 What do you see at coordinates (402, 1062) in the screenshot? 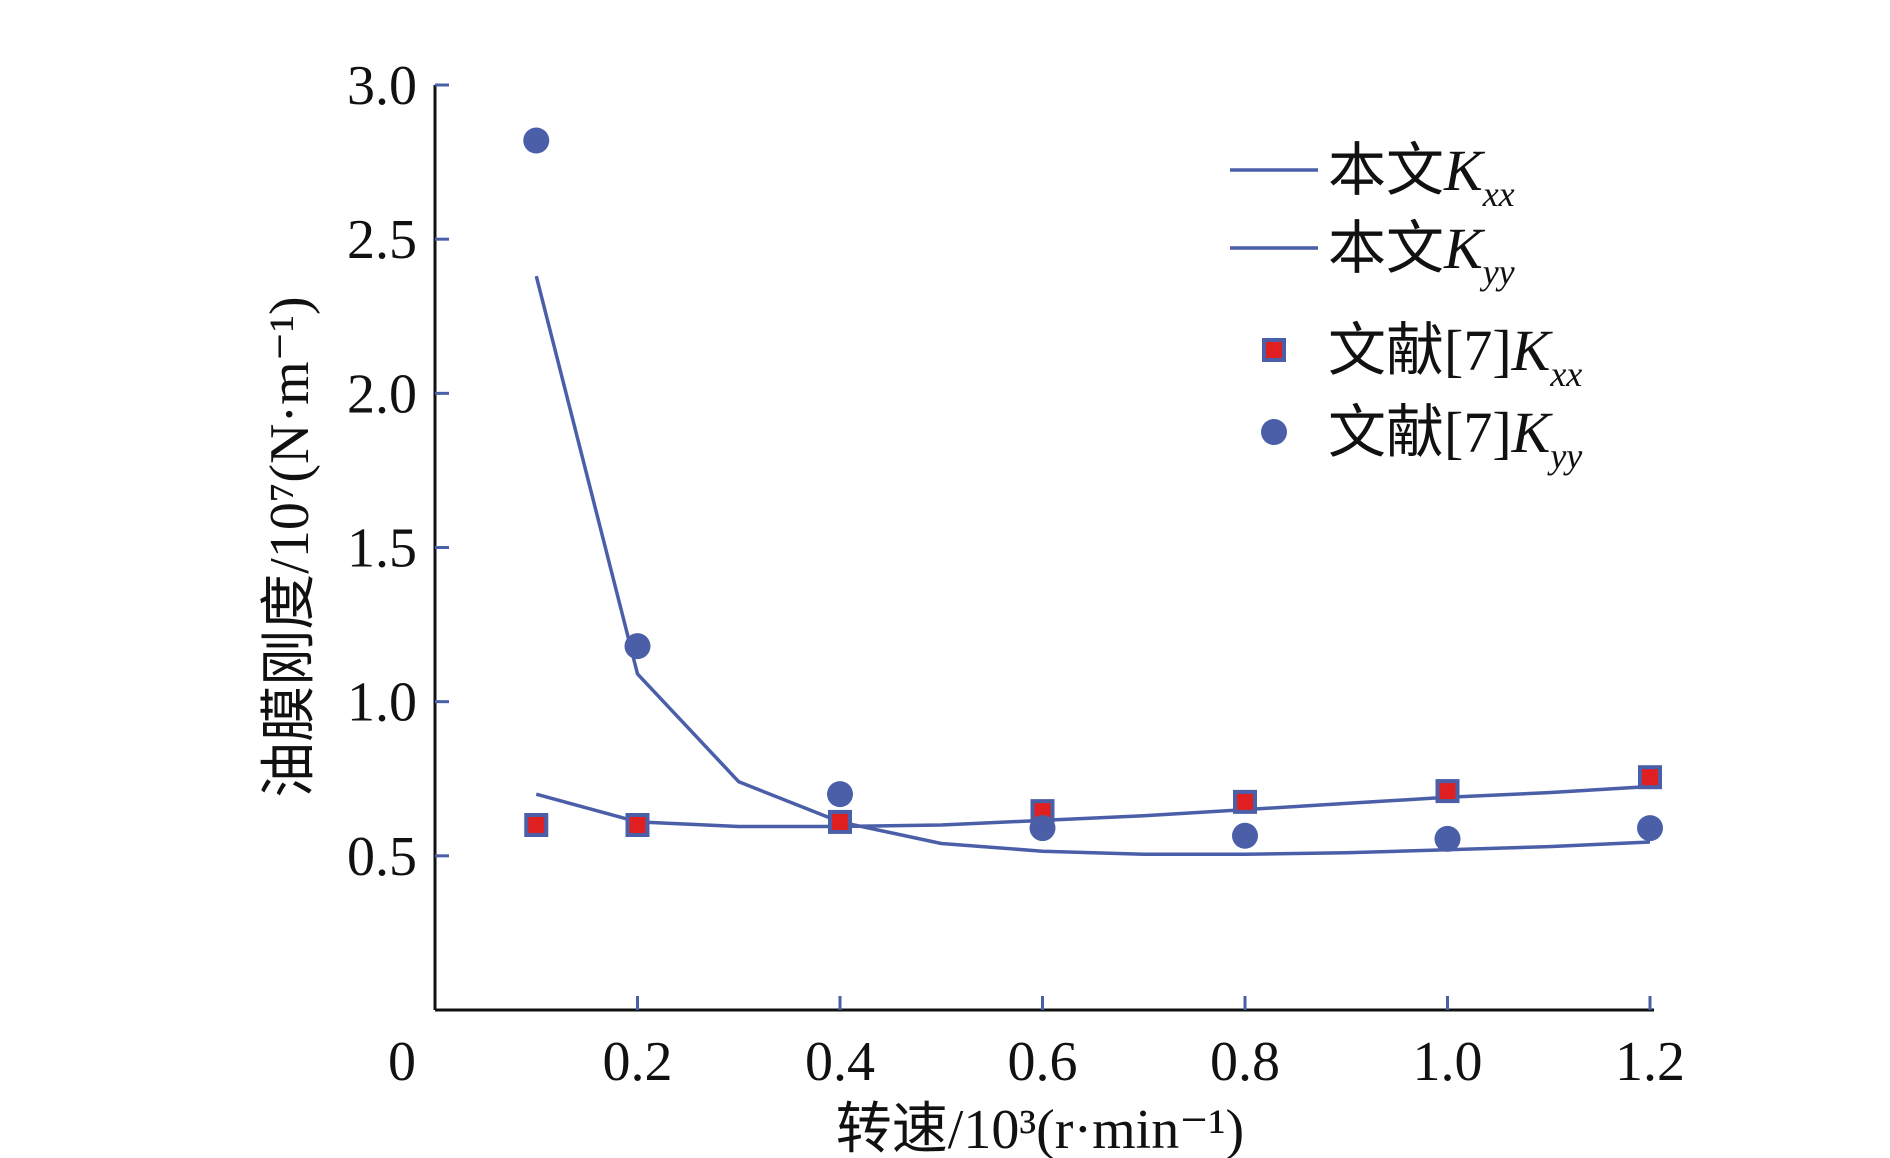
I see `x-origin-label: 0` at bounding box center [402, 1062].